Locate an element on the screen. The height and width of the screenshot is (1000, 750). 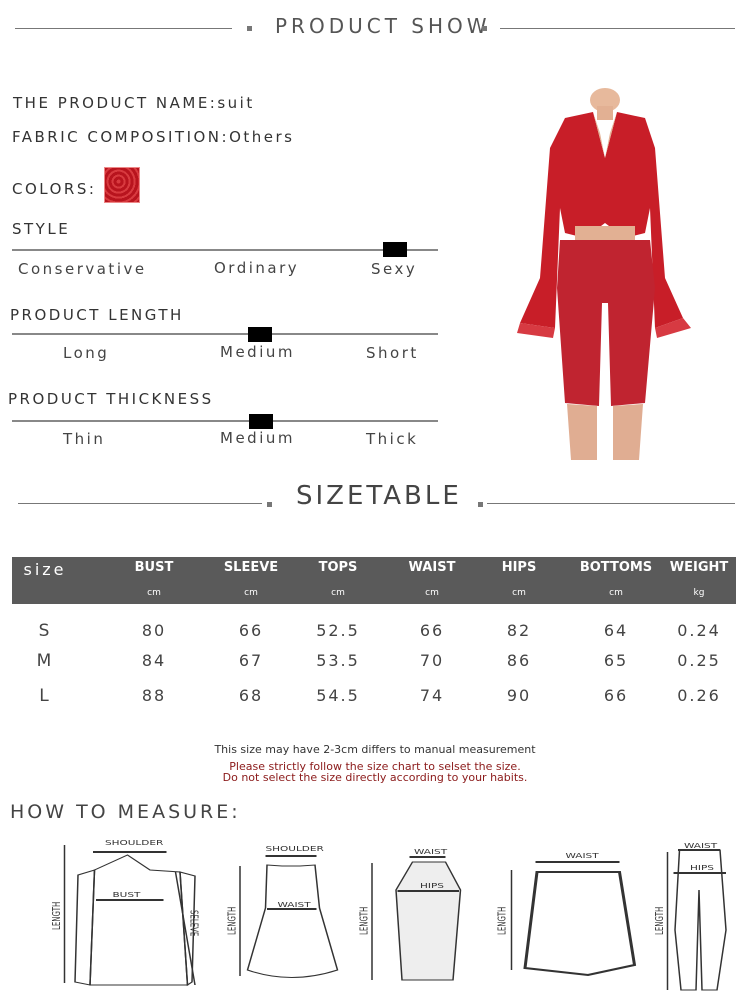
length-option: Long is located at coordinates (86, 353).